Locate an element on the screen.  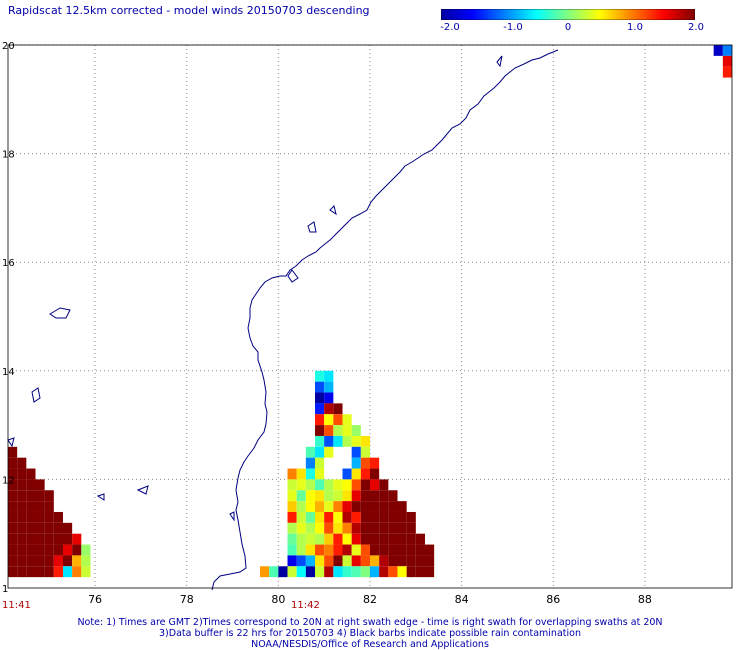
y-tick-label: 12 is located at coordinates (8, 480).